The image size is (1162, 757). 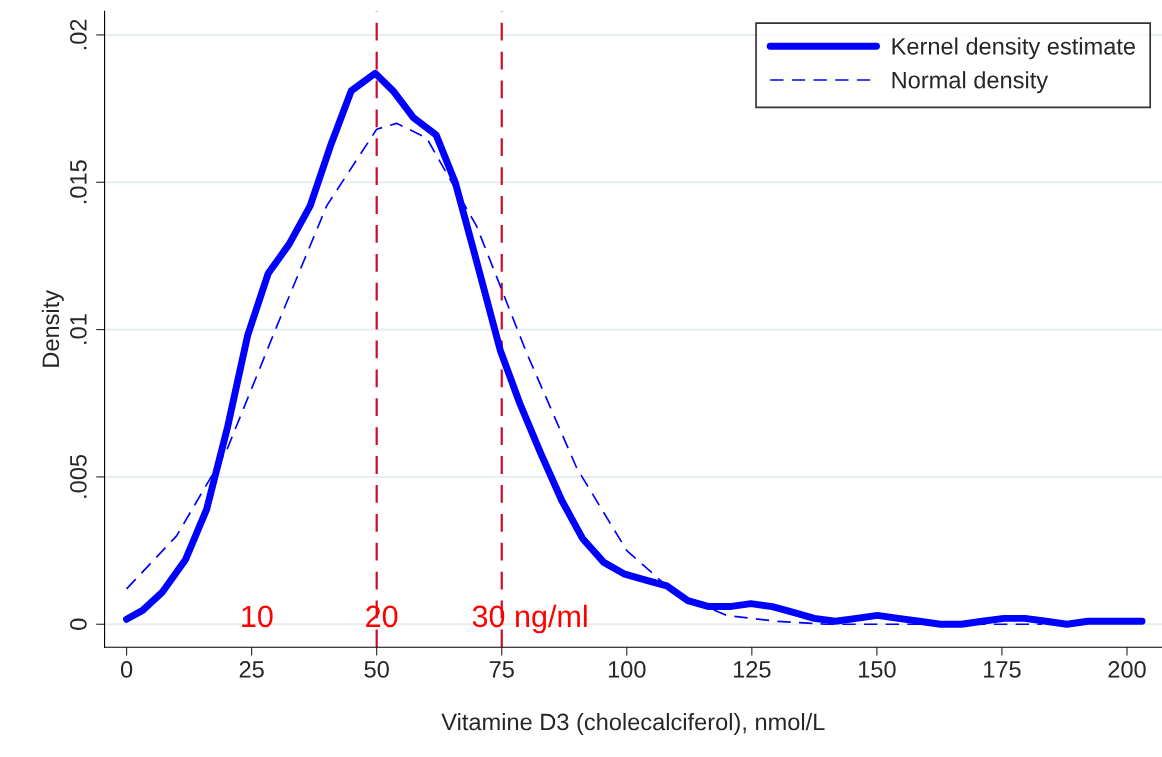 I want to click on y-tick-label: 0, so click(x=78, y=624).